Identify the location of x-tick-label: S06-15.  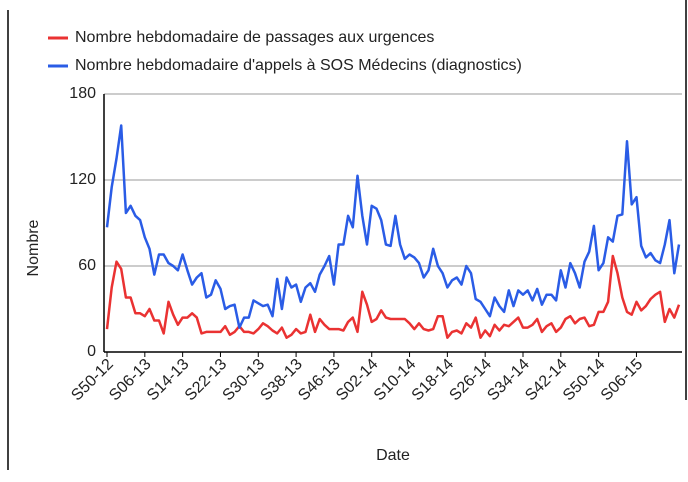
(622, 380).